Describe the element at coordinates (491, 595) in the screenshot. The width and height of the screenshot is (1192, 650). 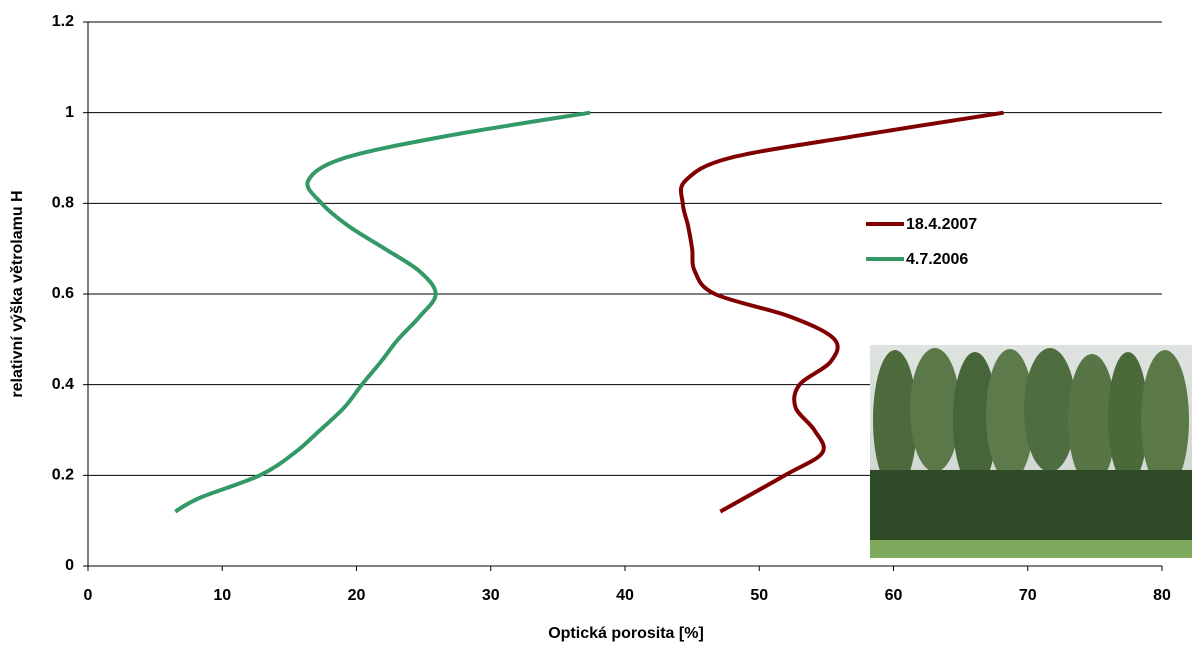
I see `x-tick-label: 30` at that location.